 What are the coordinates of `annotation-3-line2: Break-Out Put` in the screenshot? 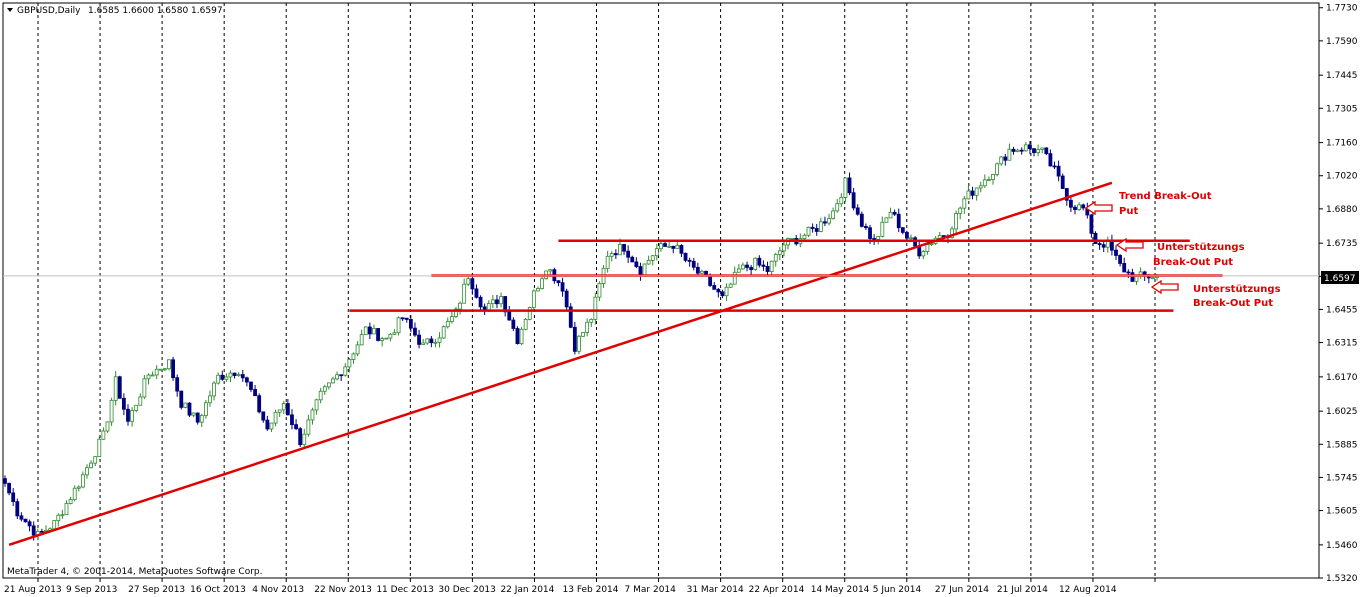 It's located at (1233, 303).